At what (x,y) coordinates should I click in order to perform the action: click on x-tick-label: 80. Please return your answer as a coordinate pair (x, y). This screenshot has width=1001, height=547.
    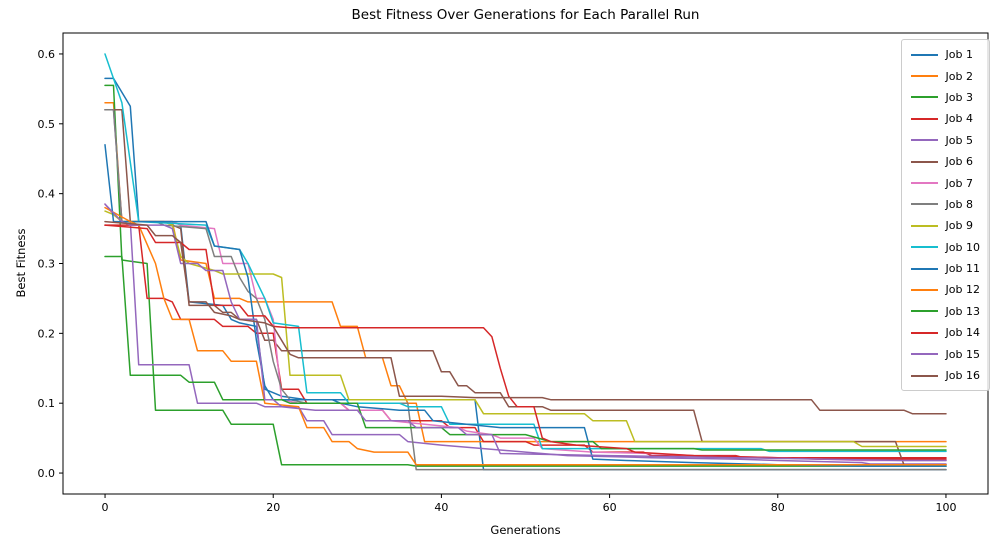
    Looking at the image, I should click on (778, 507).